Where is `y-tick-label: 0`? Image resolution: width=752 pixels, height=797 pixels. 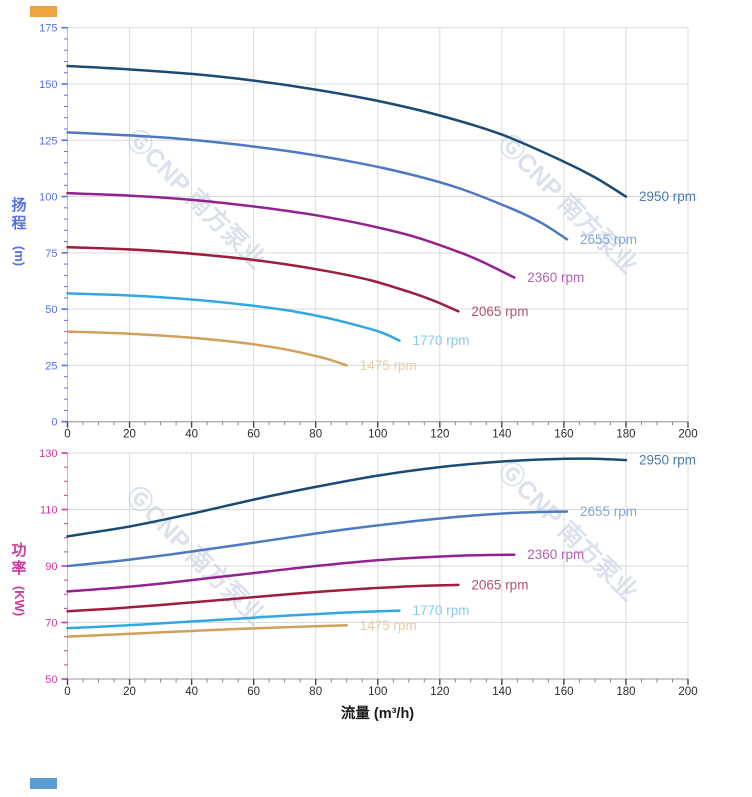
y-tick-label: 0 is located at coordinates (54, 423).